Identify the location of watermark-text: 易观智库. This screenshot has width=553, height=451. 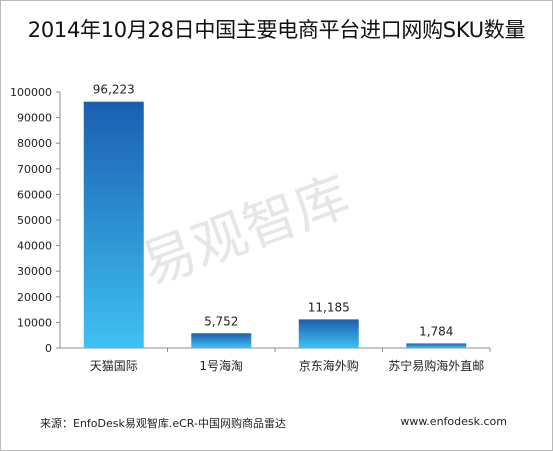
(245, 230).